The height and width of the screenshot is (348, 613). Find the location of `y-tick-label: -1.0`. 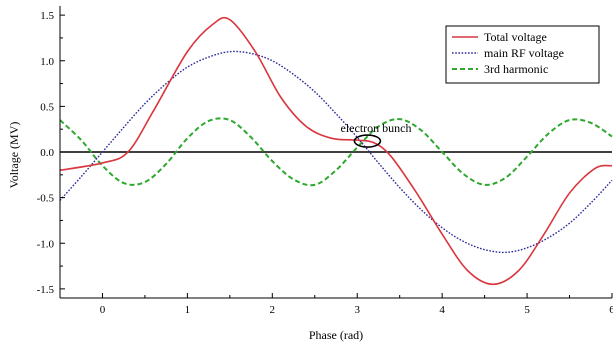

y-tick-label: -1.0 is located at coordinates (46, 244).